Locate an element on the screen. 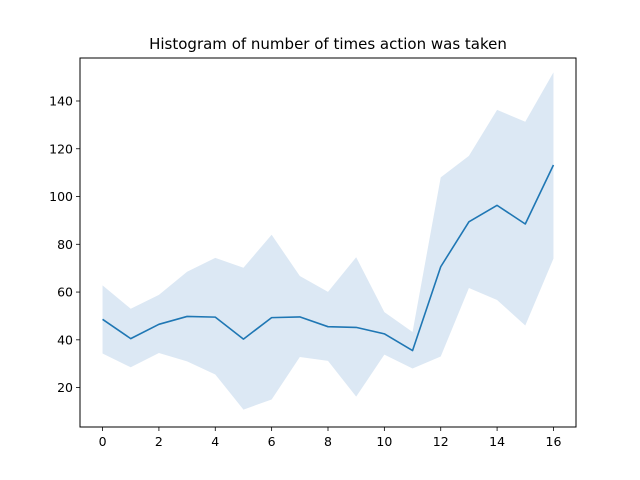 Image resolution: width=640 pixels, height=480 pixels. x-tick-label: 16 is located at coordinates (554, 441).